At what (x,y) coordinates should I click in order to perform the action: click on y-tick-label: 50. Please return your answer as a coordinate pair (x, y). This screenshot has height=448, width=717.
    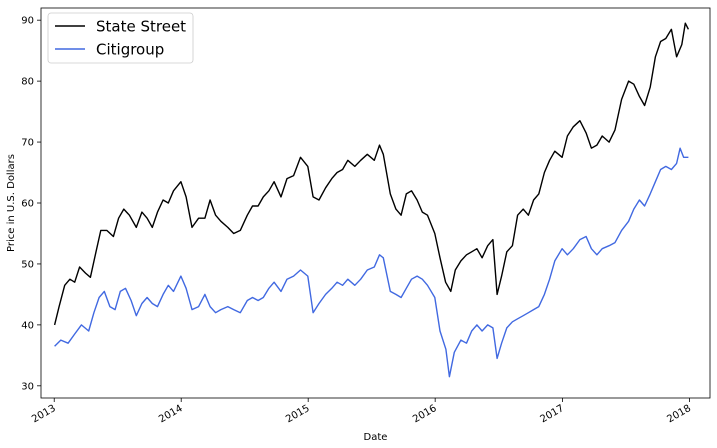
    Looking at the image, I should click on (27, 264).